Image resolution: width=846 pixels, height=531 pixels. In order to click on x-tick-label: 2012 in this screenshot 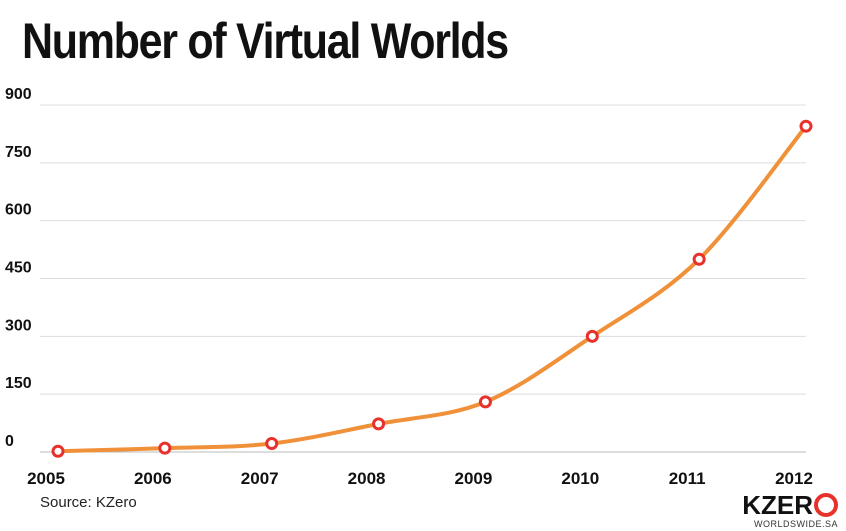, I will do `click(794, 478)`.